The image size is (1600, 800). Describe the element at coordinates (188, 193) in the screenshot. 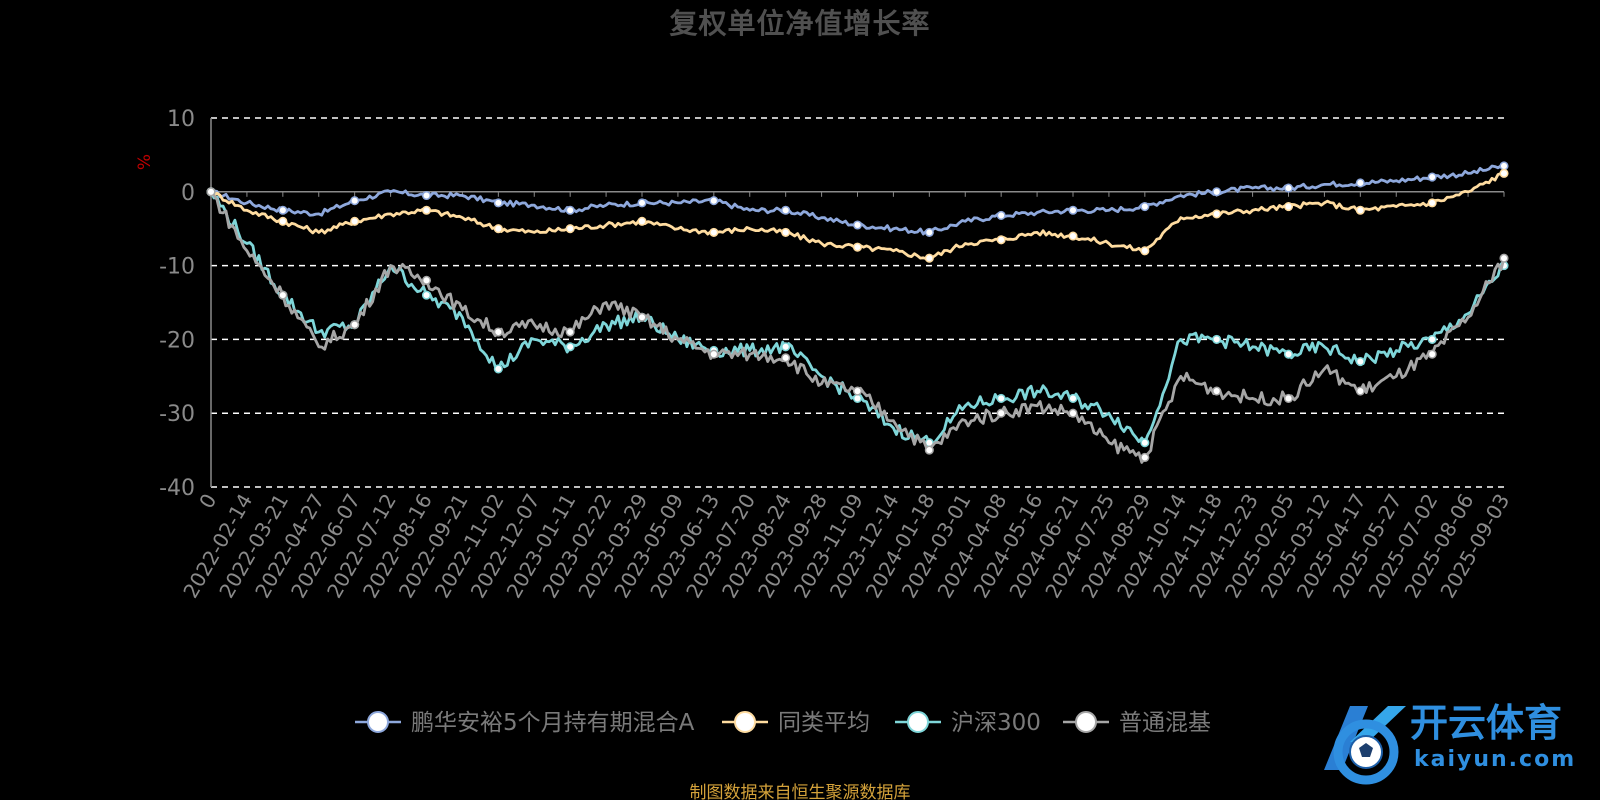

I see `y-tick-label: 0` at that location.